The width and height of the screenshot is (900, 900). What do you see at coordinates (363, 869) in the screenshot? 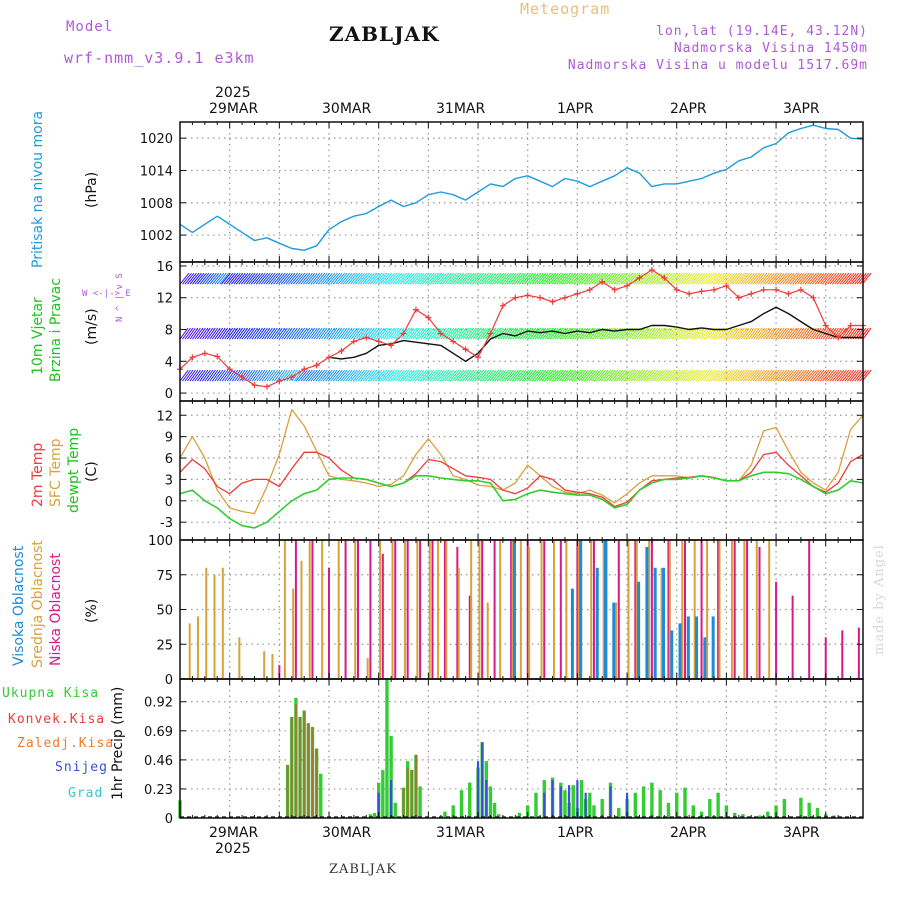
I see `footer-station: ZABLJAK` at bounding box center [363, 869].